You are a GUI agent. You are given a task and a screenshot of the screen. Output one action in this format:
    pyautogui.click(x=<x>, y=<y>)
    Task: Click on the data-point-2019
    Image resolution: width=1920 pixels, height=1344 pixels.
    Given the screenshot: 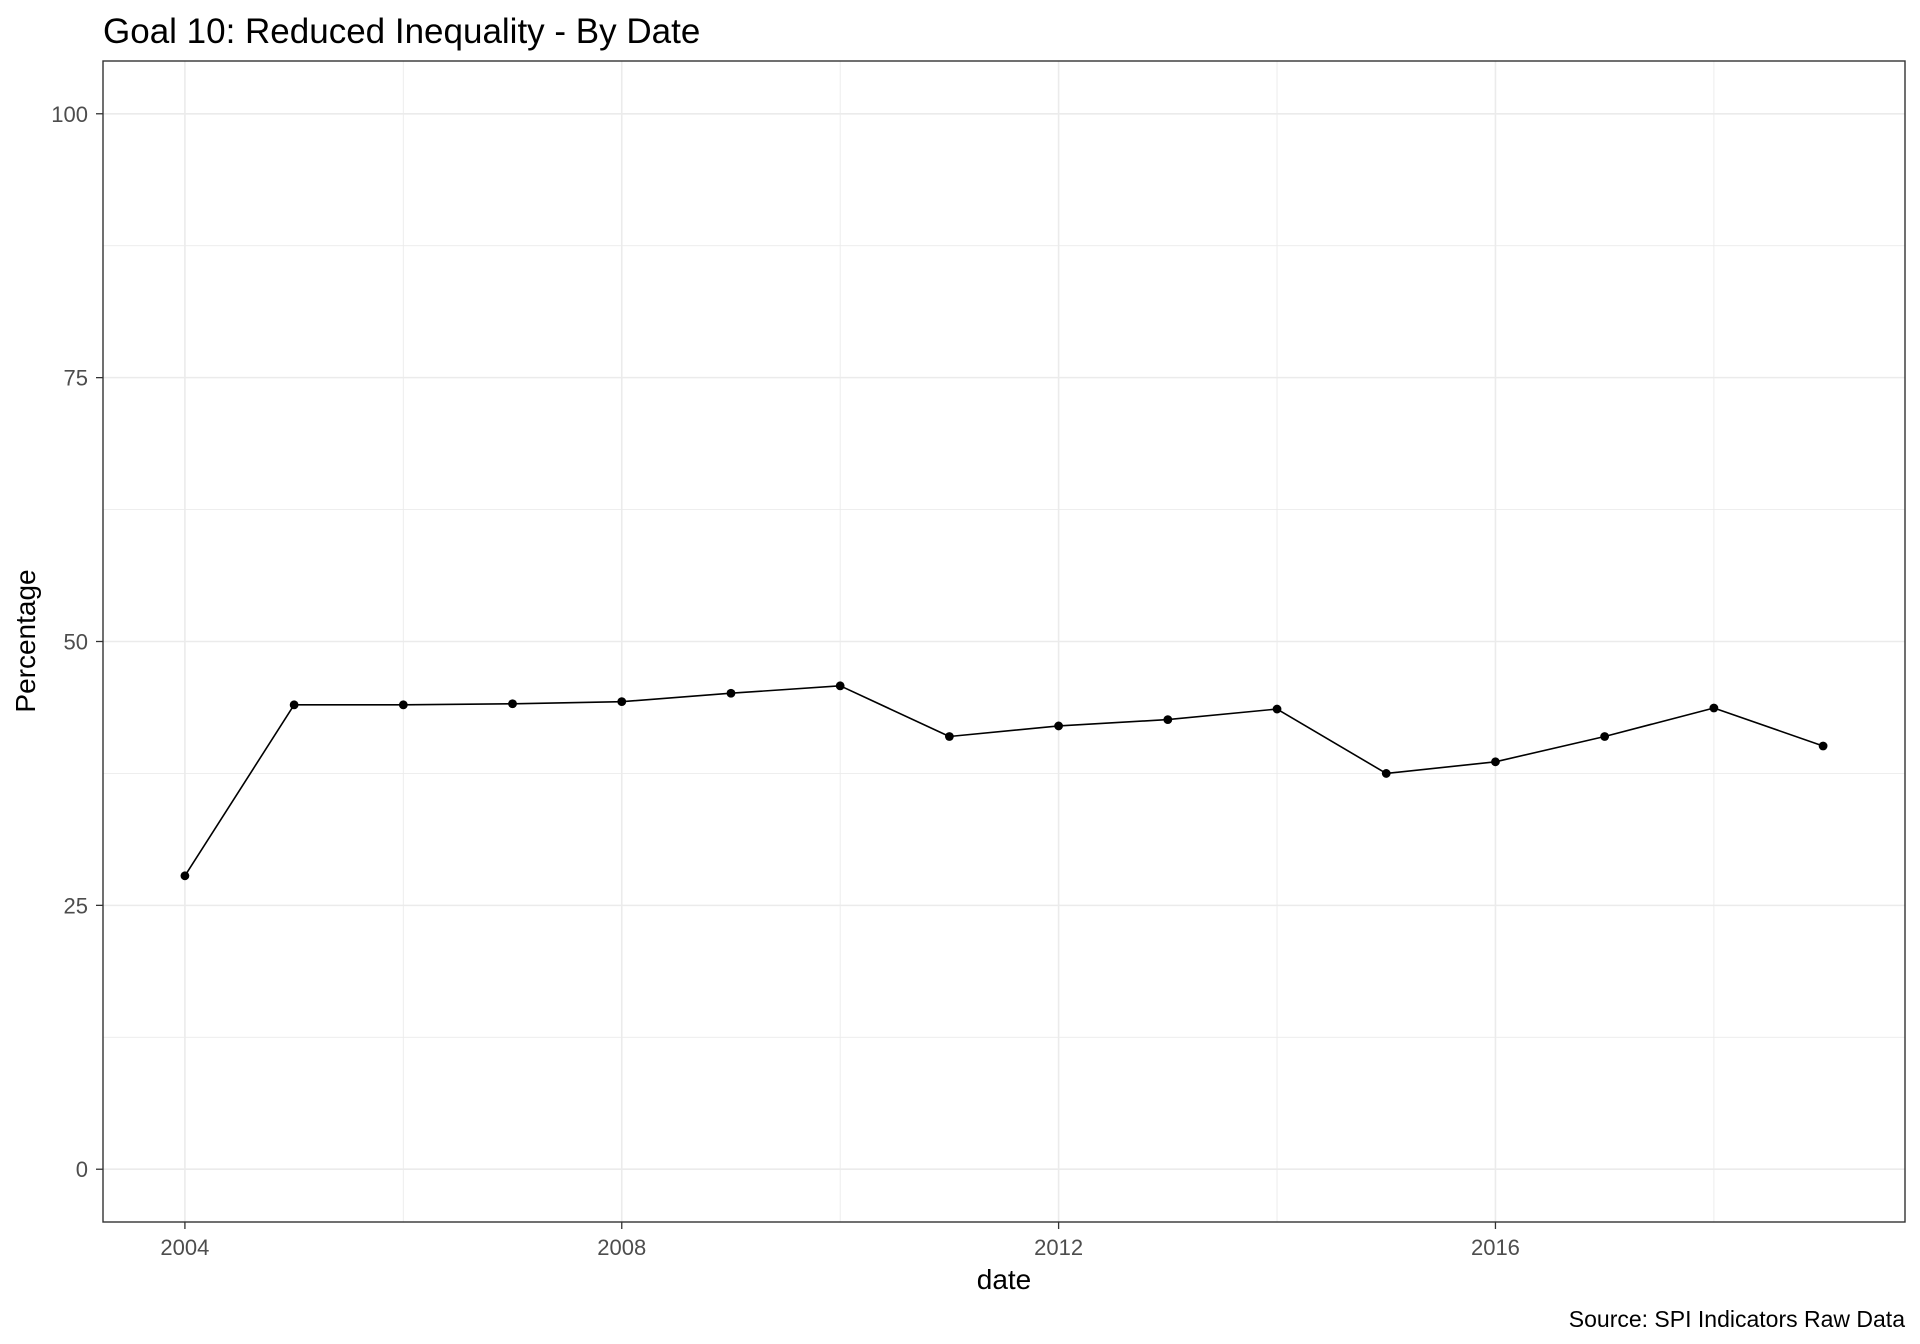 What is the action you would take?
    pyautogui.click(x=1823, y=746)
    